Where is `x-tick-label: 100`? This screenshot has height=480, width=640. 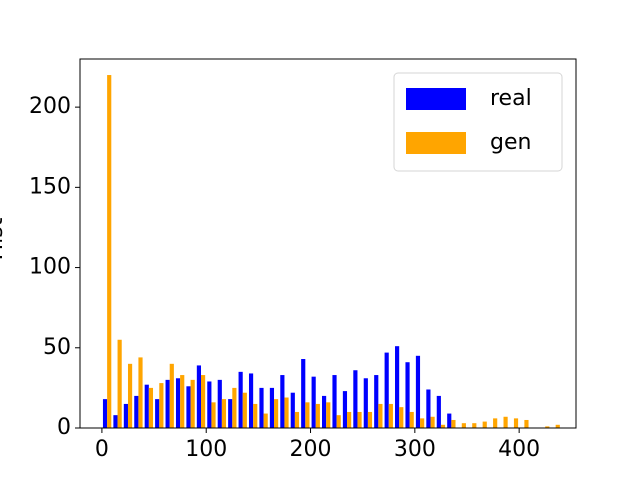 x-tick-label: 100 is located at coordinates (206, 449).